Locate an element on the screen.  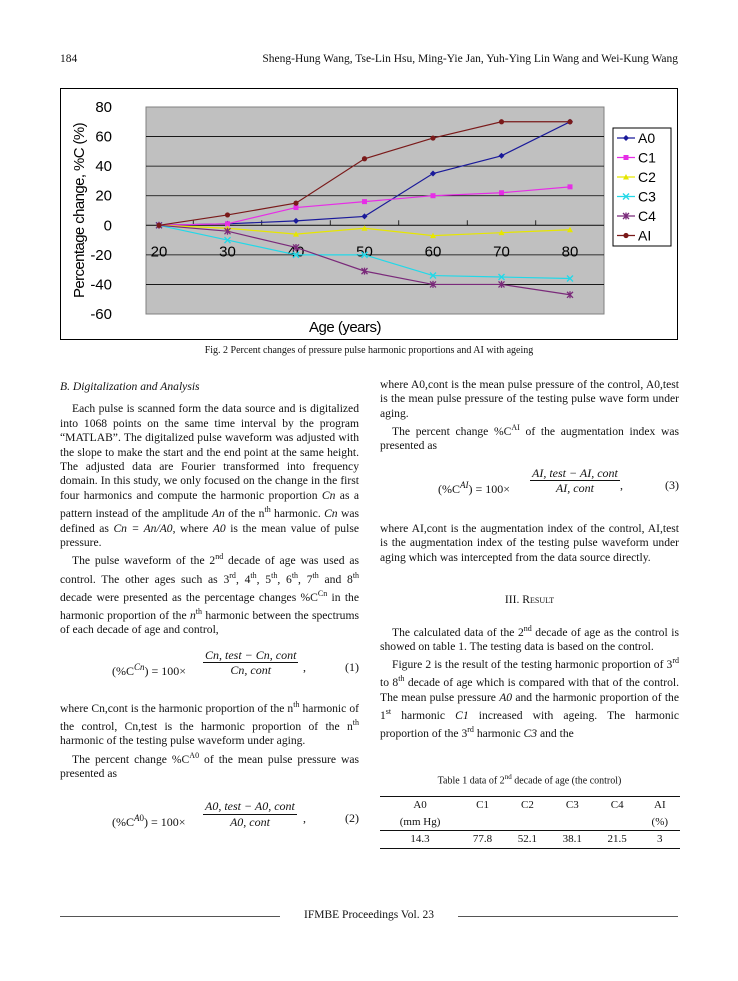
x-tick-label: 50 is located at coordinates (364, 251).